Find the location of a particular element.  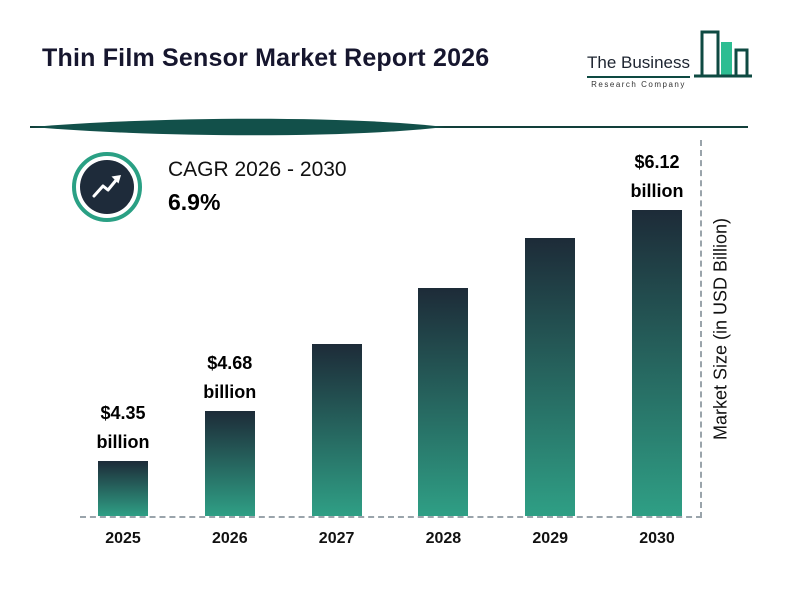

bar-2030 is located at coordinates (656, 363).